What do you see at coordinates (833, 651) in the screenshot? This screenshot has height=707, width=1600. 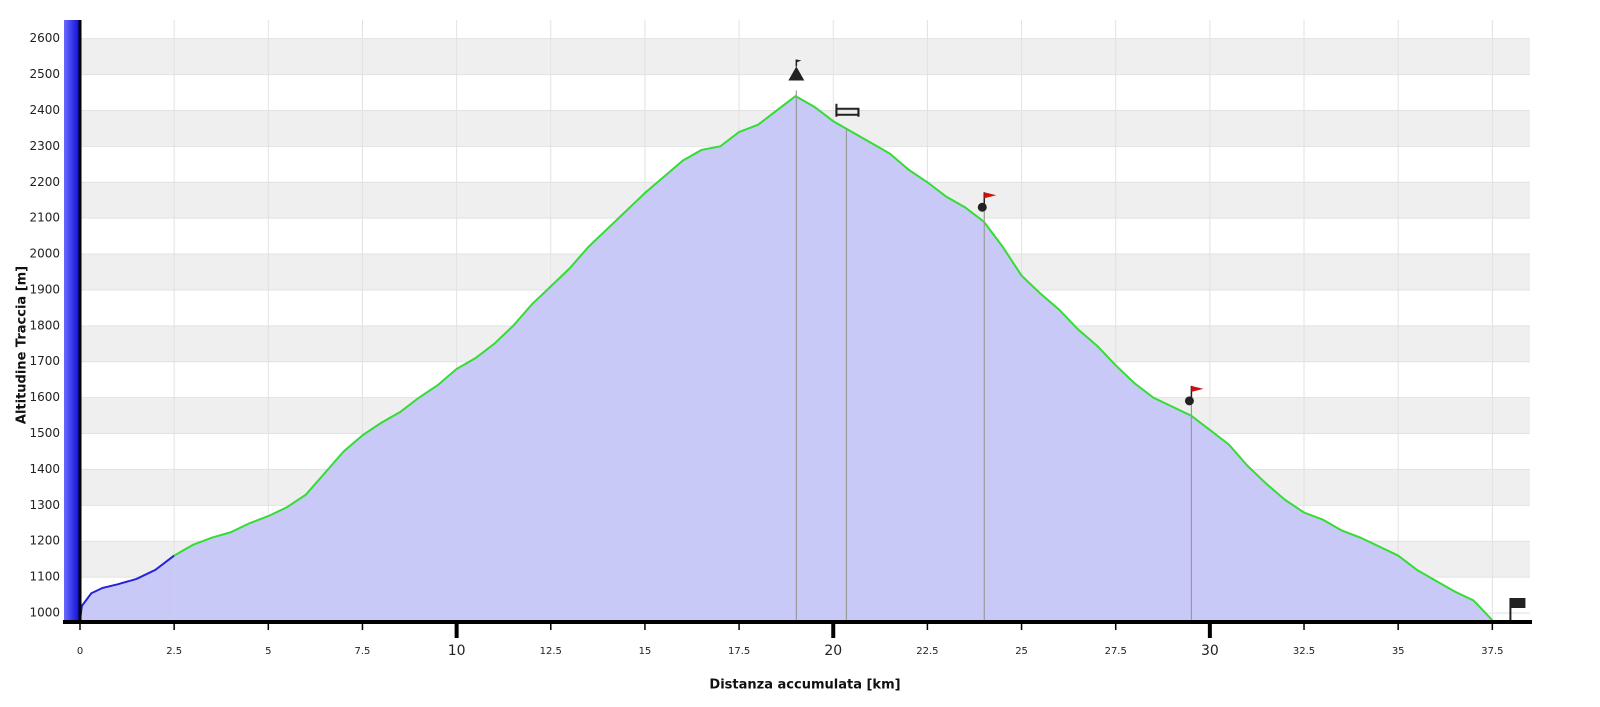 I see `x-tick-label: 20` at bounding box center [833, 651].